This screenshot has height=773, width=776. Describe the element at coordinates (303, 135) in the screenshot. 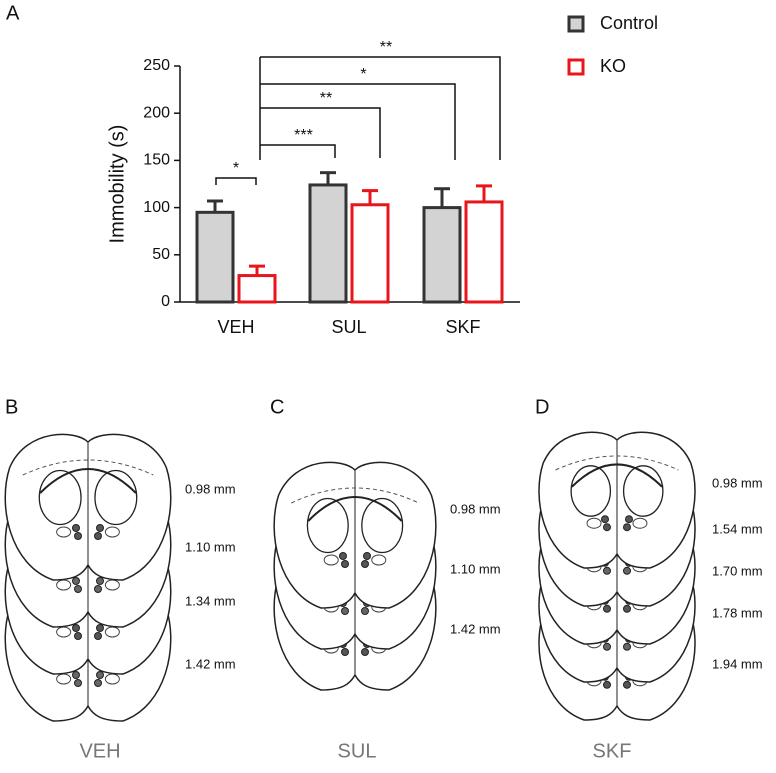

I see `significance-label: ***` at that location.